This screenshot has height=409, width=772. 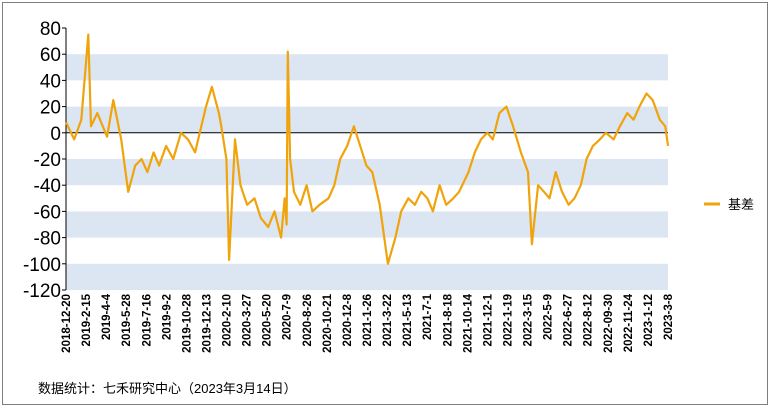 What do you see at coordinates (107, 316) in the screenshot?
I see `x-tick-label: 2019-4-4` at bounding box center [107, 316].